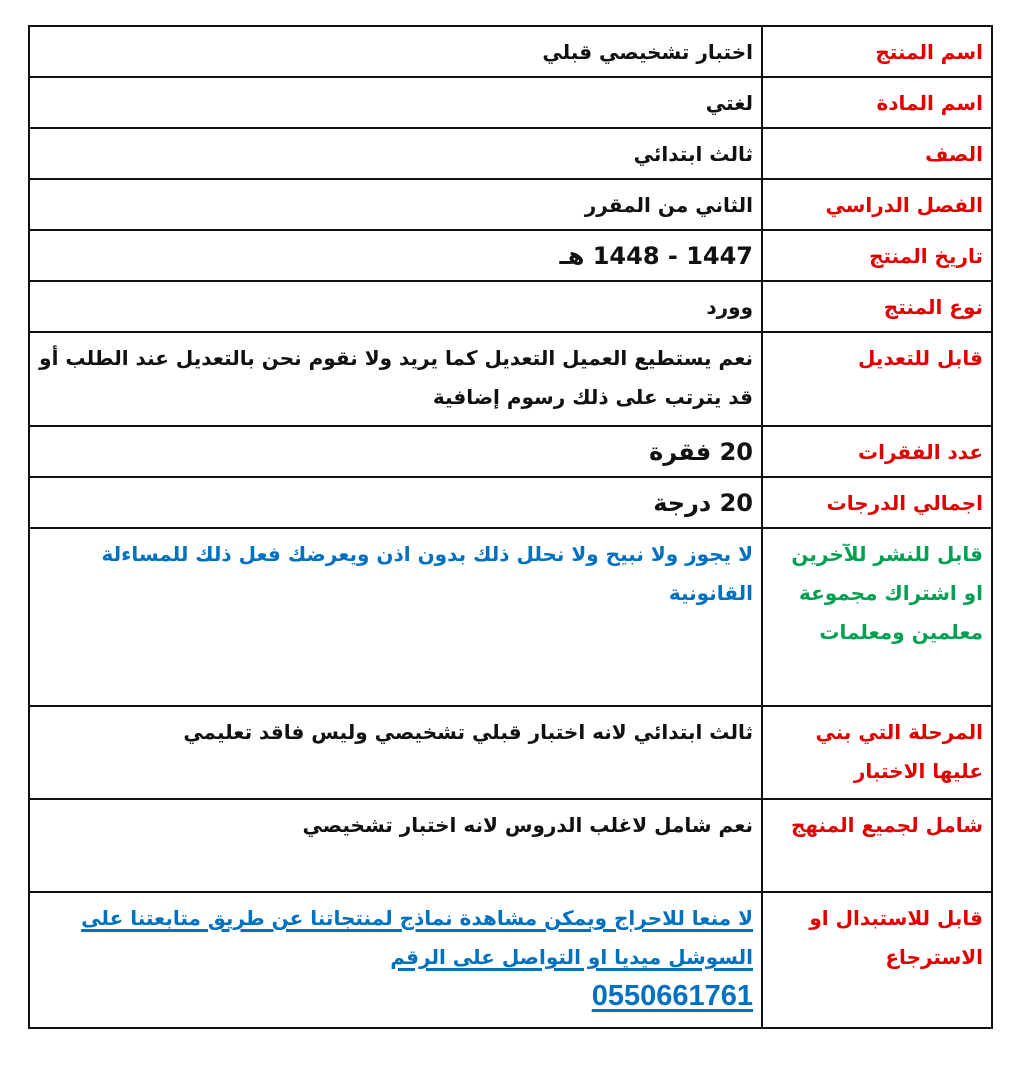  I want to click on table-row: نوع المنتج وورد, so click(510, 306).